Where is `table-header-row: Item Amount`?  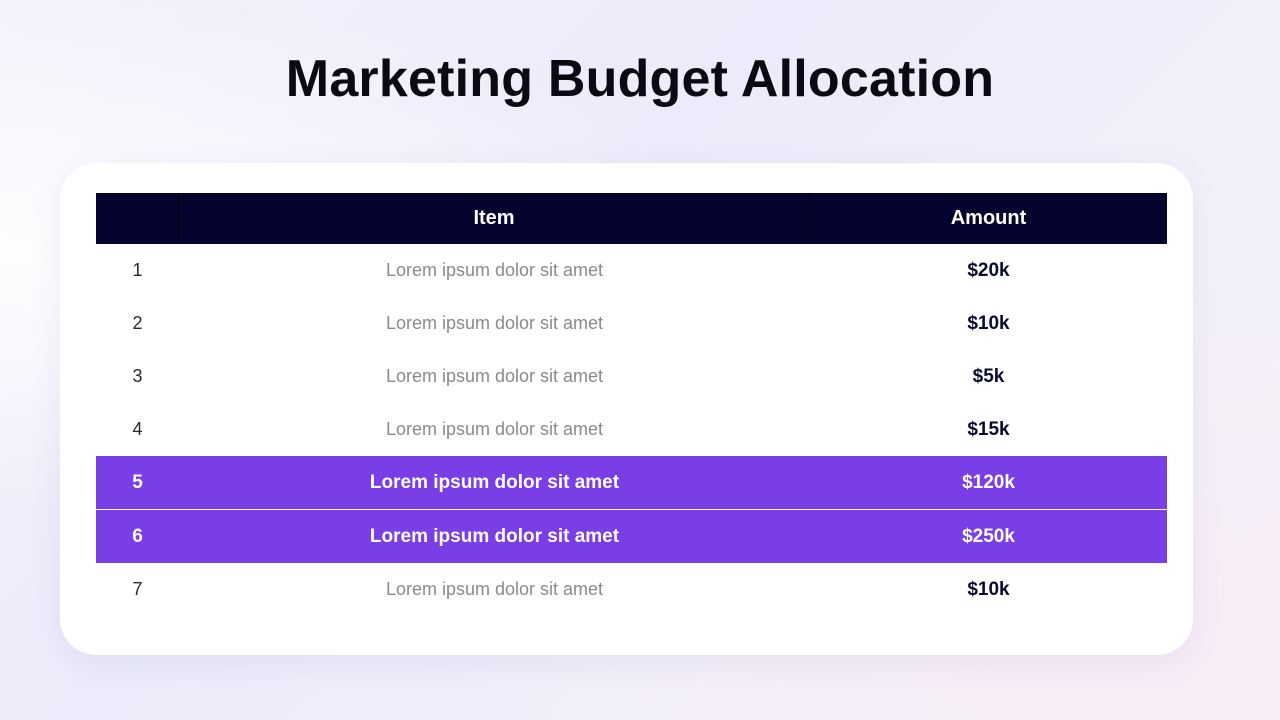
table-header-row: Item Amount is located at coordinates (631, 218).